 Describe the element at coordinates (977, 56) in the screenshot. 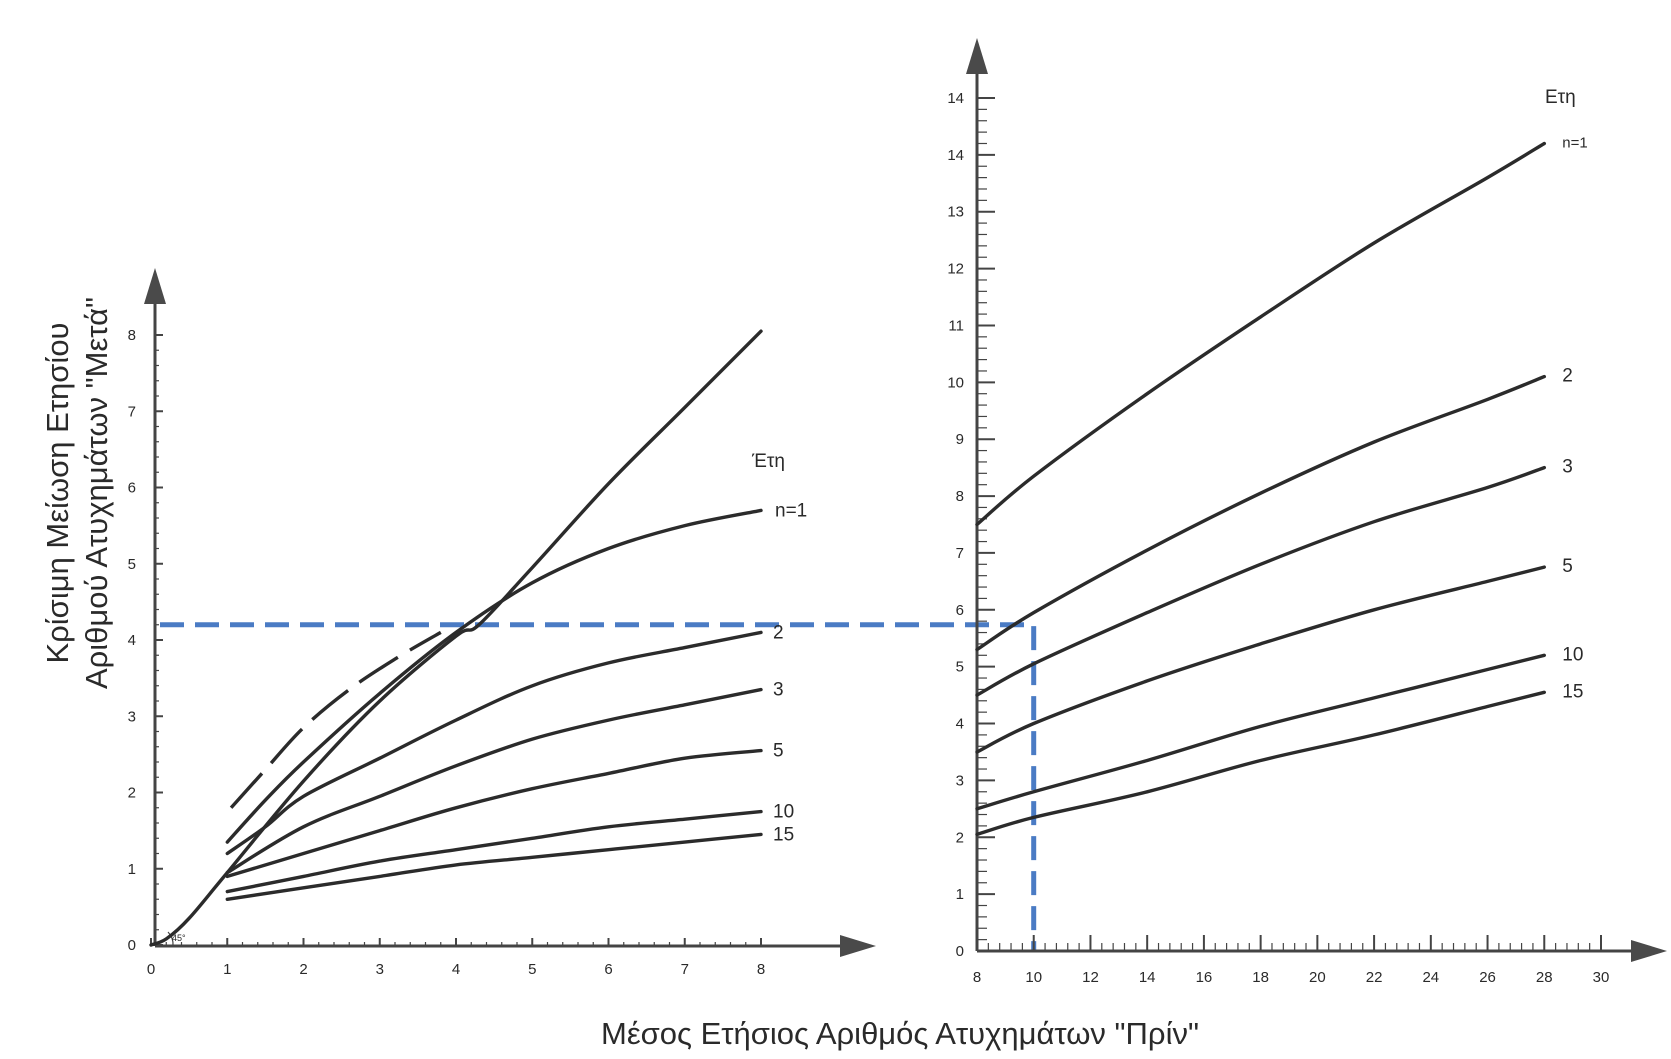

I see `right-y-axis-arrow` at that location.